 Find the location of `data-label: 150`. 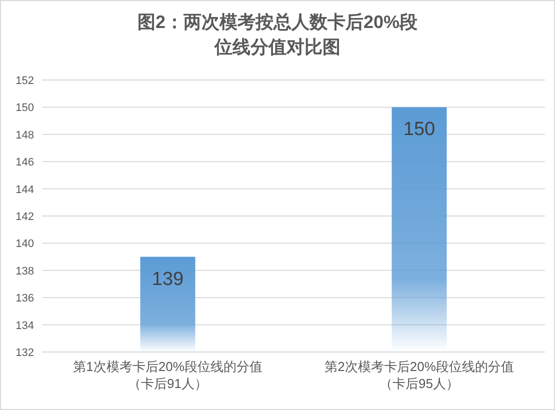

data-label: 150 is located at coordinates (419, 129).